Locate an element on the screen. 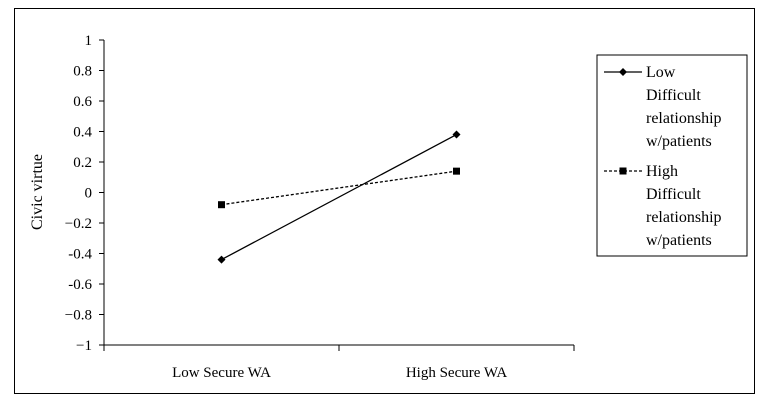 The image size is (761, 400). legend-label-2: Difficult is located at coordinates (673, 194).